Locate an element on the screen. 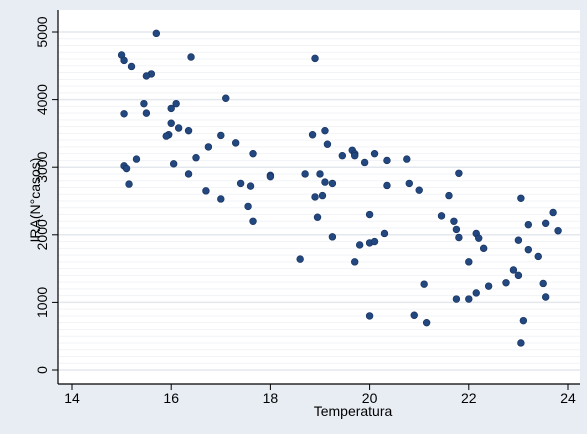 The image size is (587, 434). x-axis-label: Temperatura is located at coordinates (353, 411).